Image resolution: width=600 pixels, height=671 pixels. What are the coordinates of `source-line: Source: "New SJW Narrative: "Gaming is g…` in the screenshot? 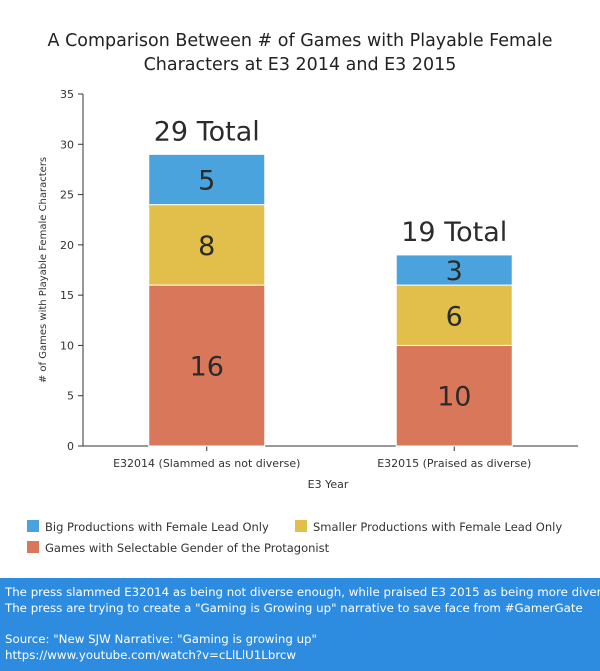 It's located at (161, 639).